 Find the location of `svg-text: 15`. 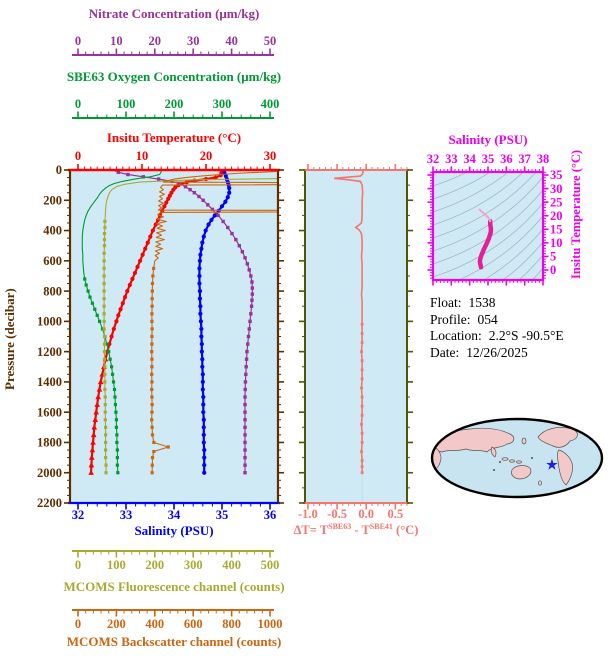

svg-text: 15 is located at coordinates (556, 229).